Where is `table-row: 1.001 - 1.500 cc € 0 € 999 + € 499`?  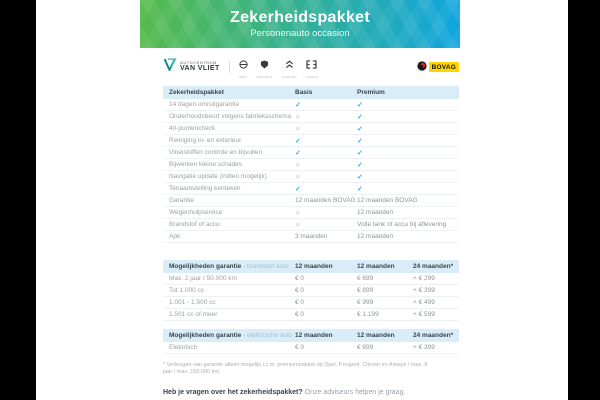 table-row: 1.001 - 1.500 cc € 0 € 999 + € 499 is located at coordinates (311, 303).